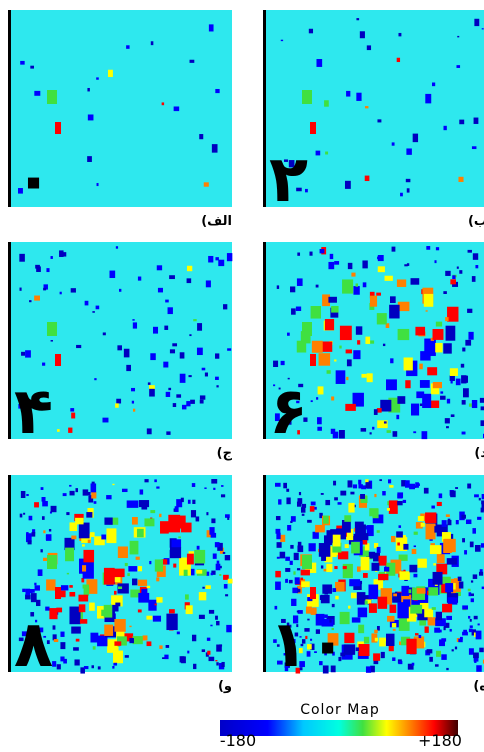  What do you see at coordinates (308, 645) in the screenshot?
I see `panel-numeral: ۱۰` at bounding box center [308, 645].